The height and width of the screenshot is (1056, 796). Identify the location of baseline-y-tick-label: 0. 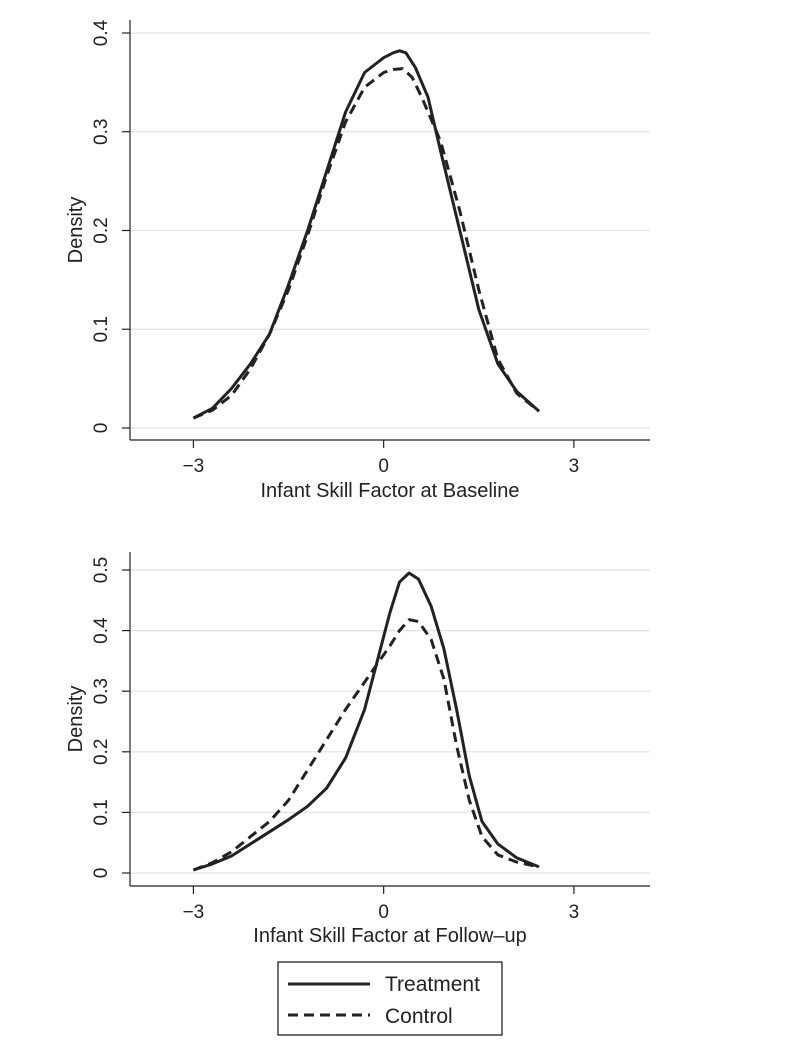
(101, 428).